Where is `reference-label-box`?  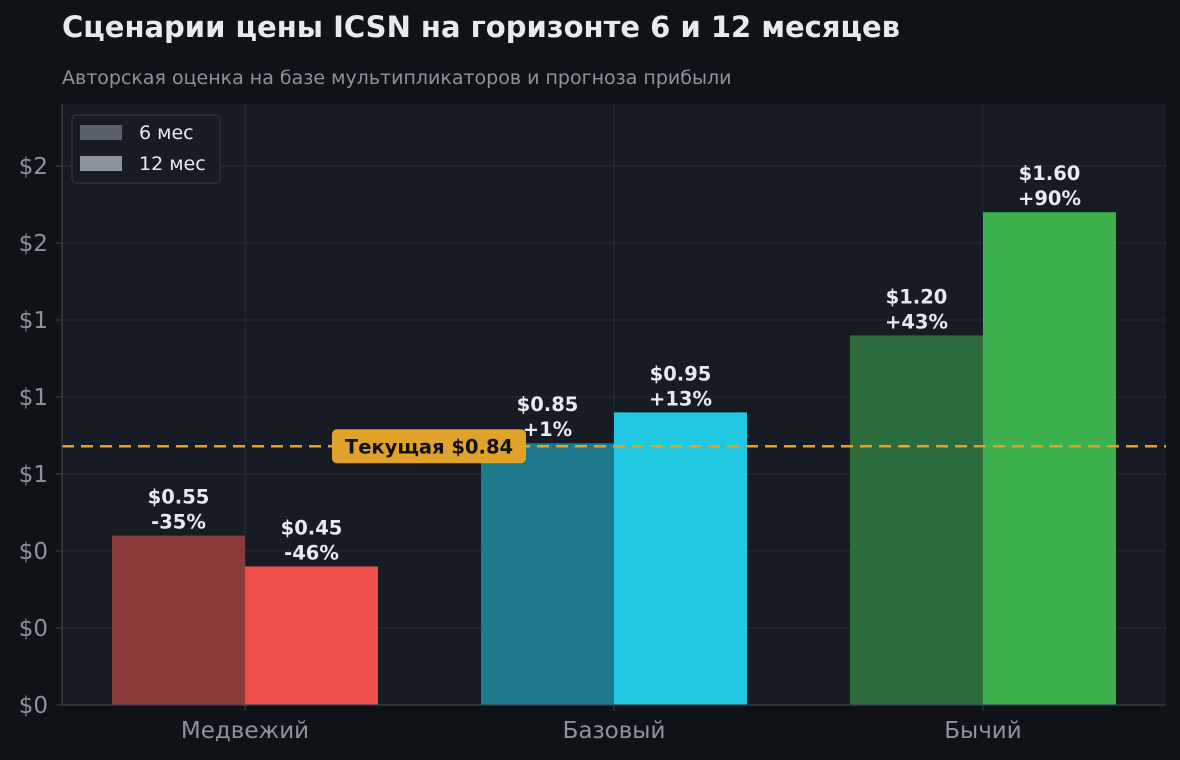
reference-label-box is located at coordinates (429, 446).